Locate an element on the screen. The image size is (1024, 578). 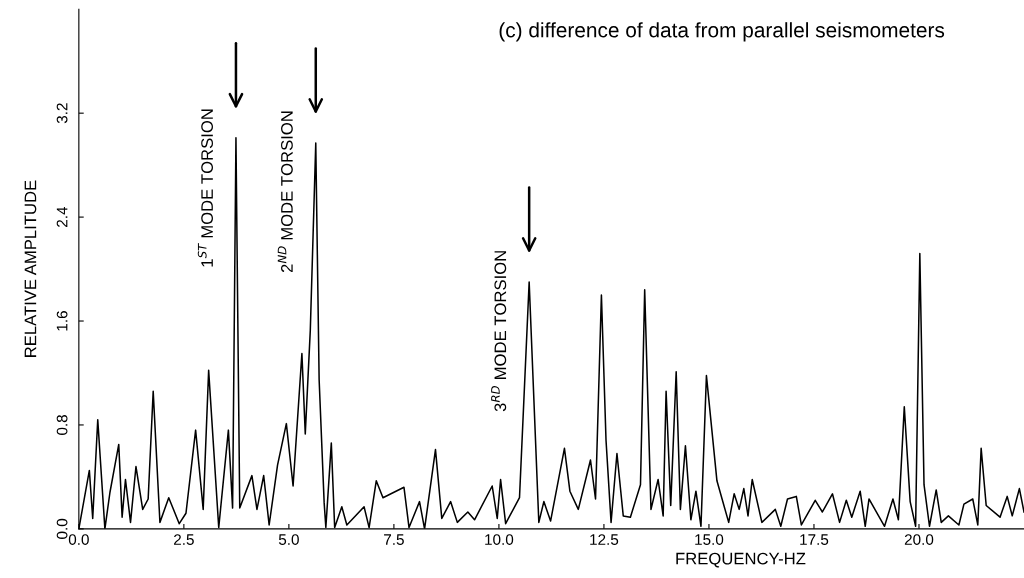
annotation: 3$^{RD}$ MODE TORSION is located at coordinates (499, 331).